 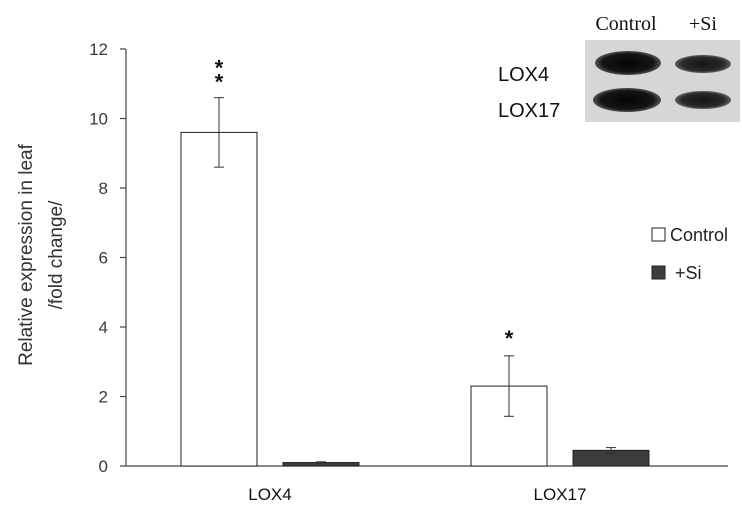 I want to click on error-bar-lox17-control, so click(x=509, y=386).